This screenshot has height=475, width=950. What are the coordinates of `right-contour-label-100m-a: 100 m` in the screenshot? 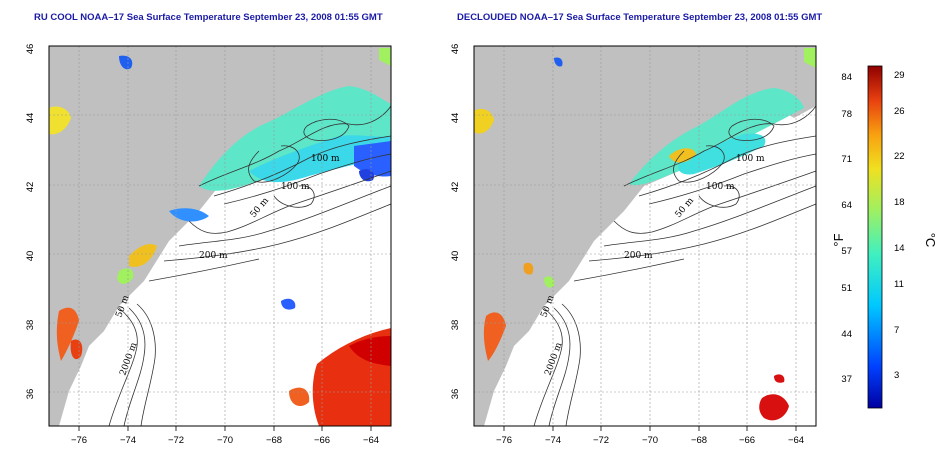 It's located at (750, 159).